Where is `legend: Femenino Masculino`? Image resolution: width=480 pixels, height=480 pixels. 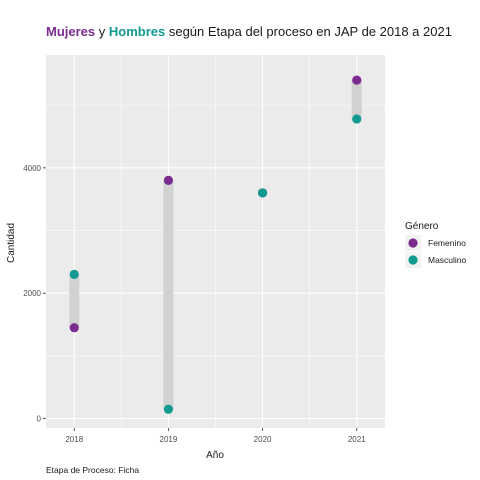
legend: Femenino Masculino is located at coordinates (436, 251).